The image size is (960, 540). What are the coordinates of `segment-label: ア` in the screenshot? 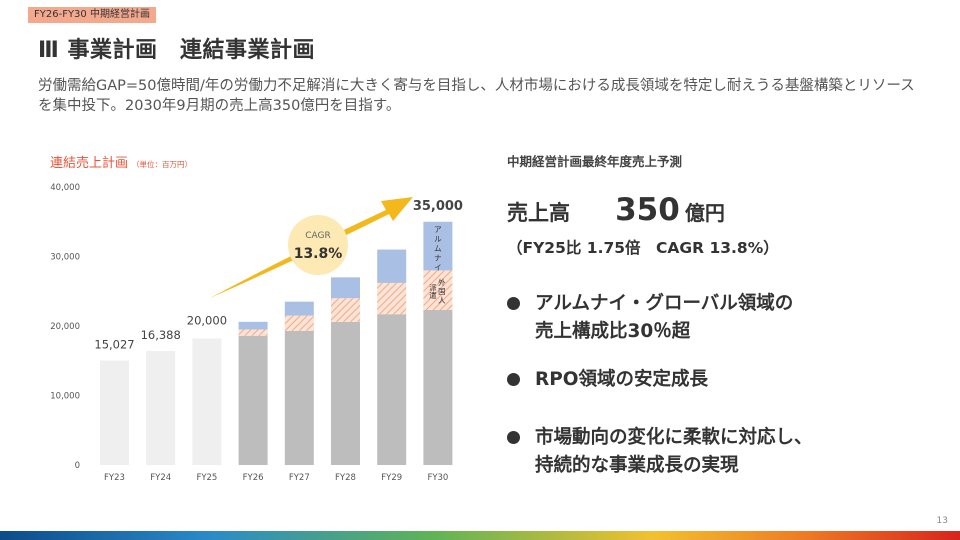 It's located at (438, 229).